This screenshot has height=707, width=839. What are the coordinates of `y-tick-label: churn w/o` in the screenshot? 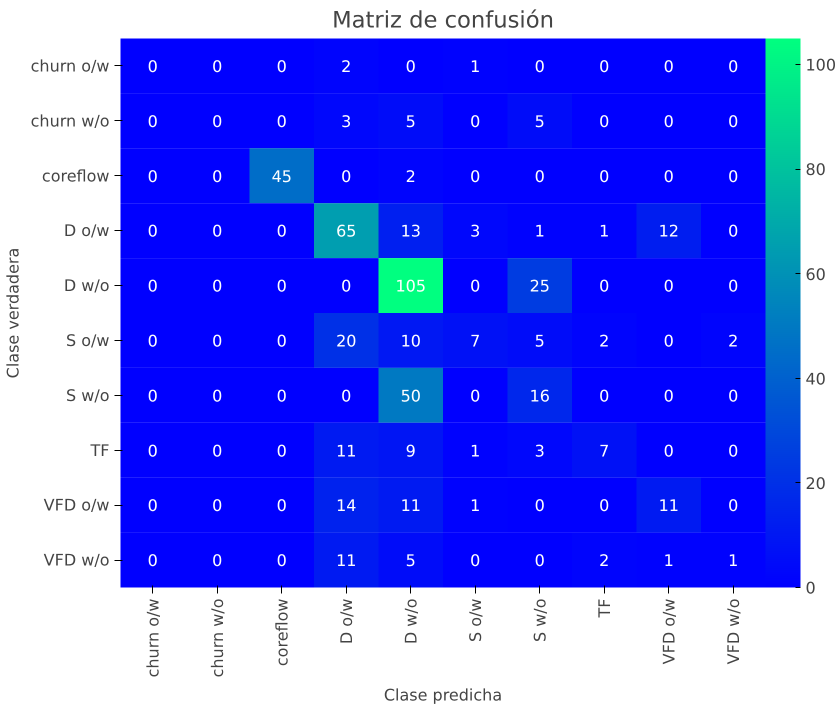 It's located at (70, 120).